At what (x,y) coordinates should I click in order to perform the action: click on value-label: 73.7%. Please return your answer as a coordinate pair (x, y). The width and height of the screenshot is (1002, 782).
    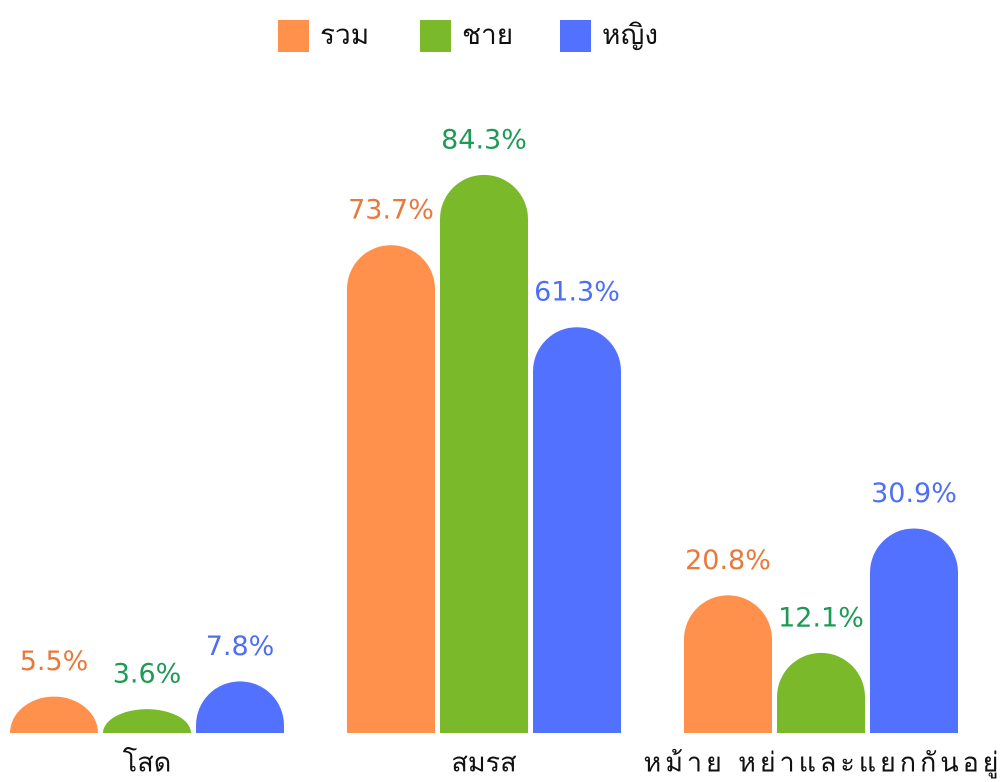
    Looking at the image, I should click on (391, 210).